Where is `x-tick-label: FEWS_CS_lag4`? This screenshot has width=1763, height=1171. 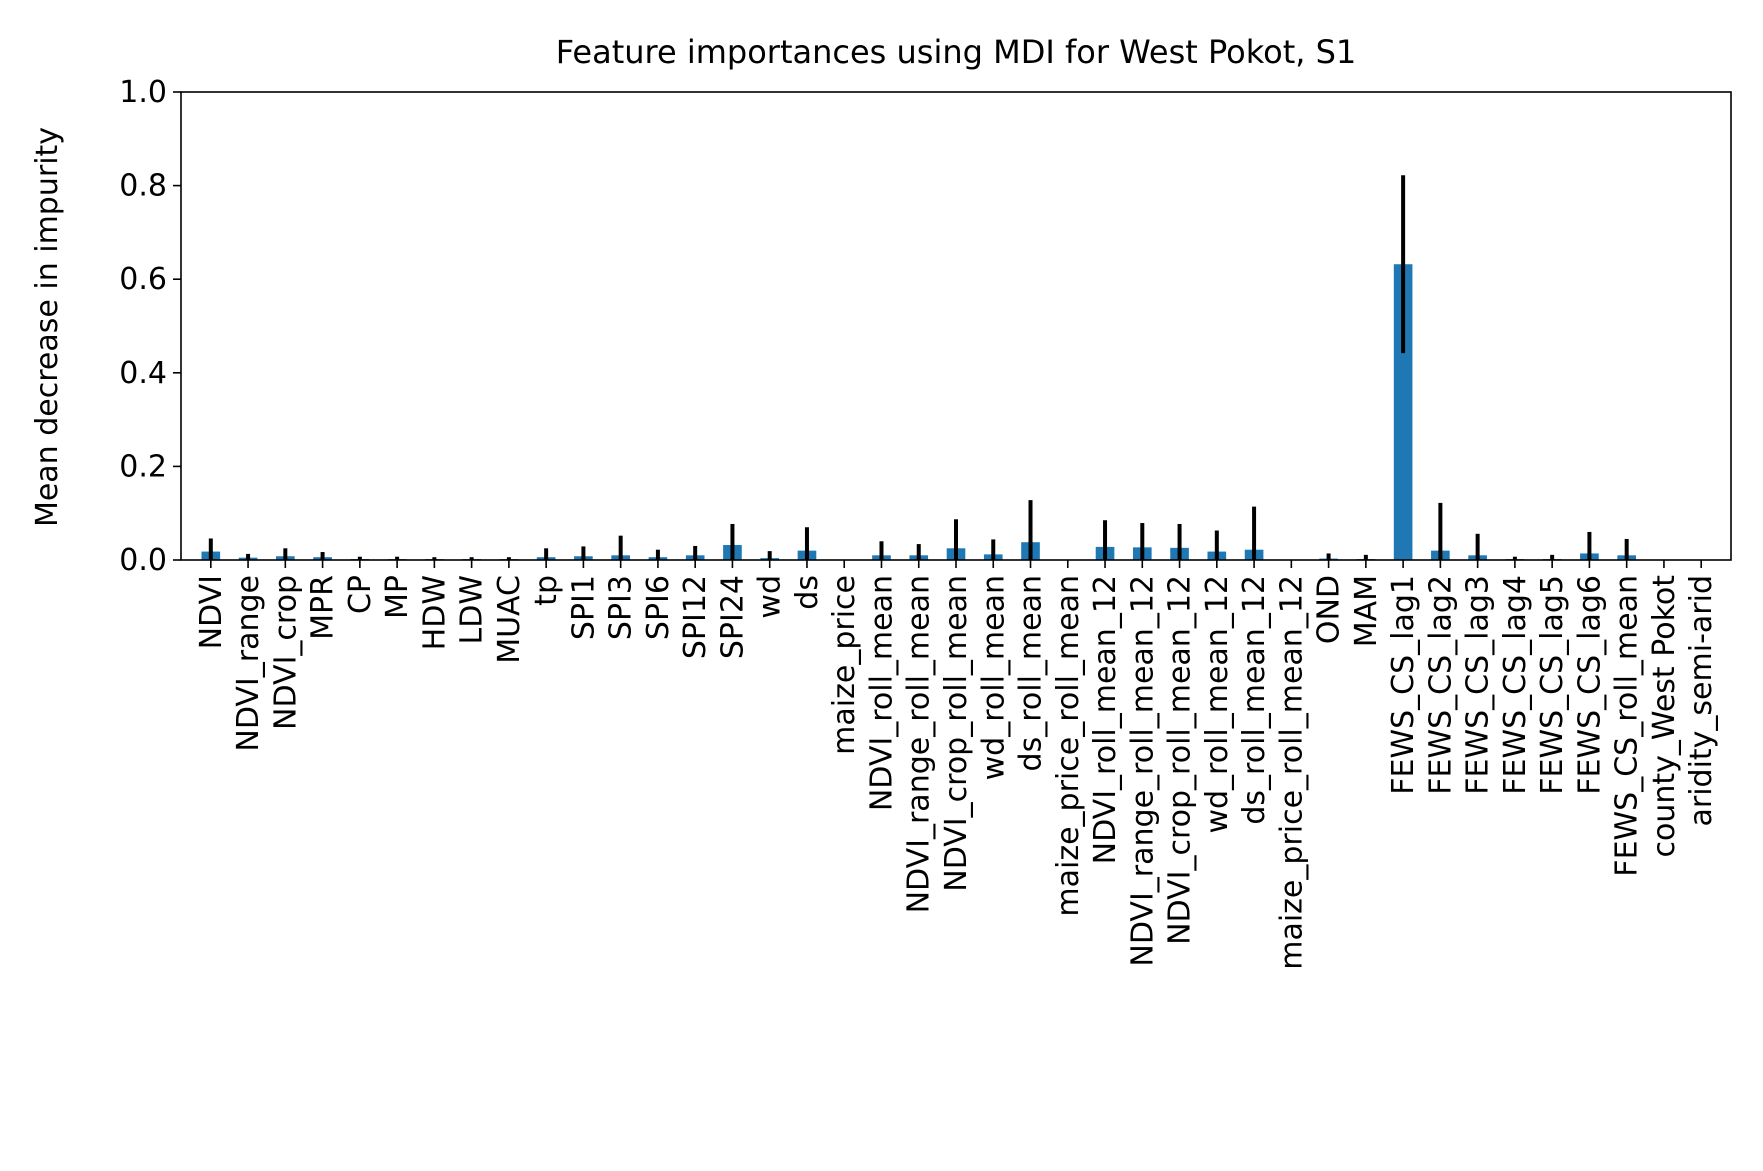
x-tick-label: FEWS_CS_lag4 is located at coordinates (1515, 685).